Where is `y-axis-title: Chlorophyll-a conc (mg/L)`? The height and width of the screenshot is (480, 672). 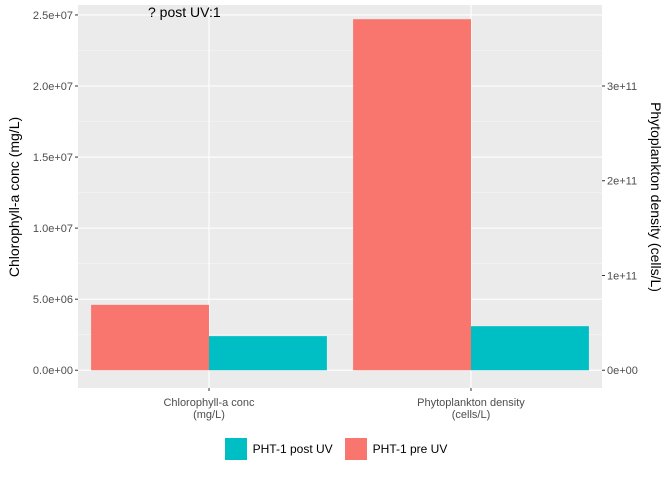 y-axis-title: Chlorophyll-a conc (mg/L) is located at coordinates (14, 197).